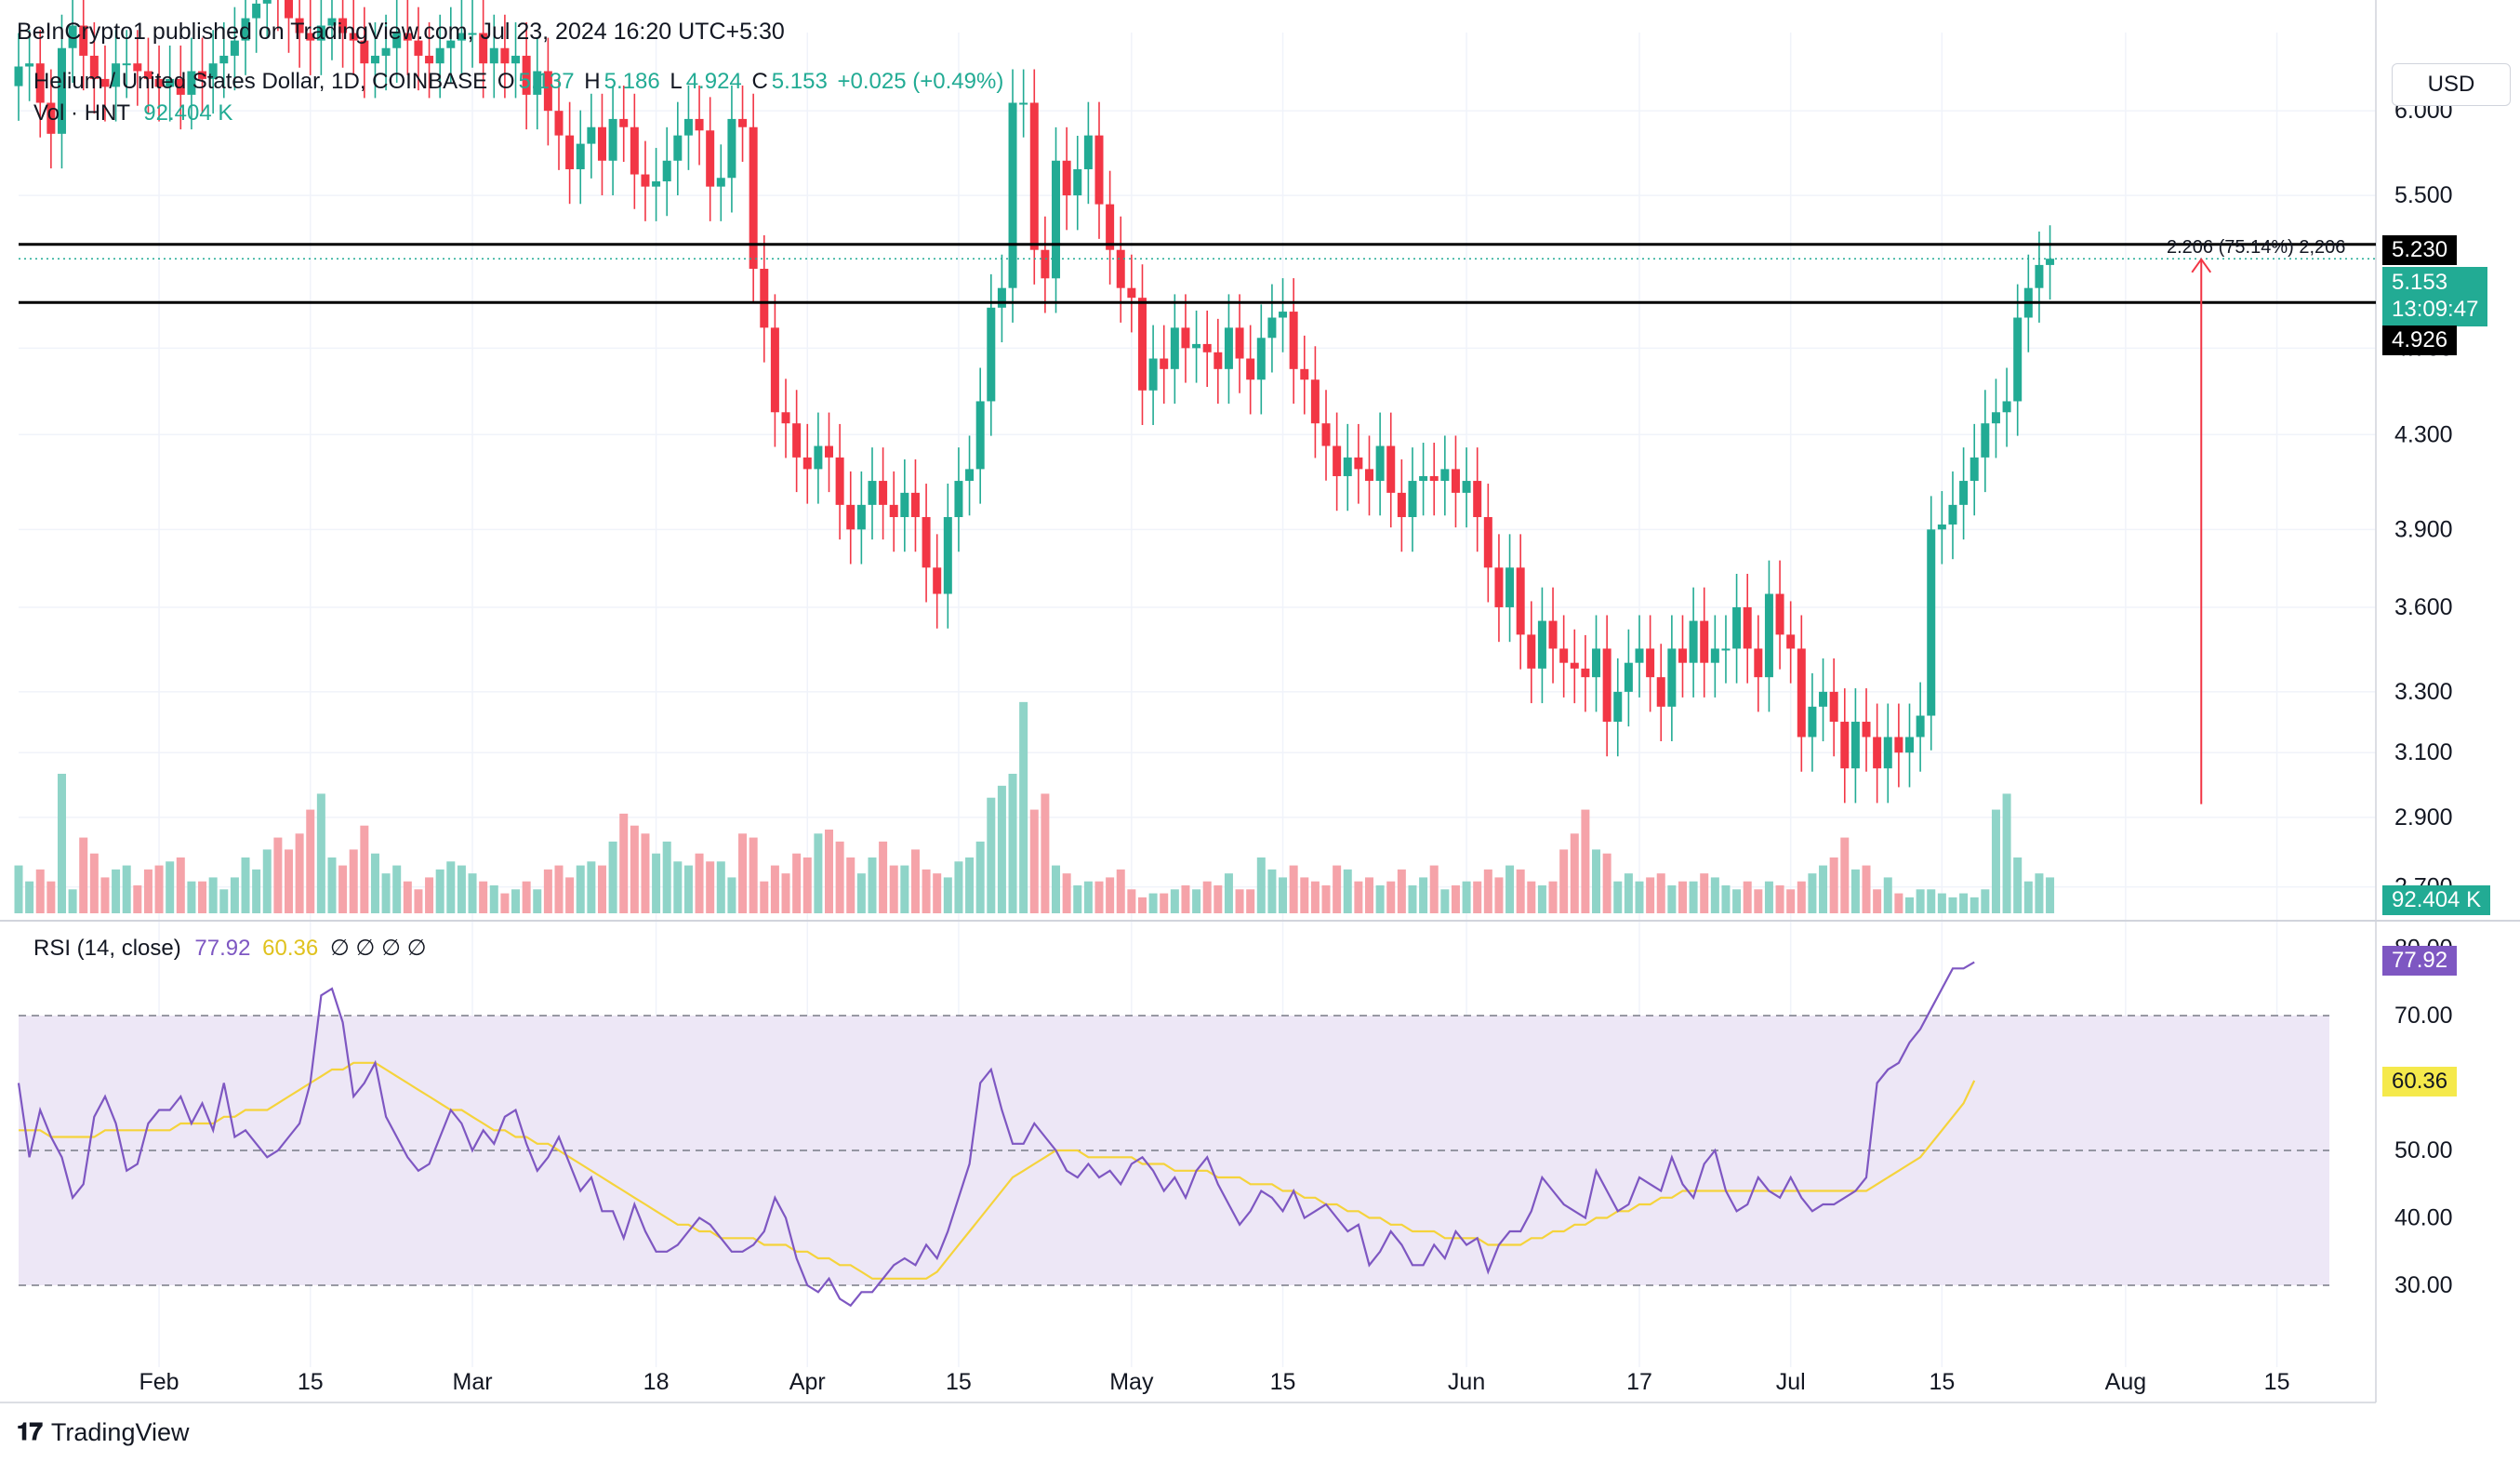  I want to click on tradingview-logo-icon: 𝟏𝟕, so click(30, 1431).